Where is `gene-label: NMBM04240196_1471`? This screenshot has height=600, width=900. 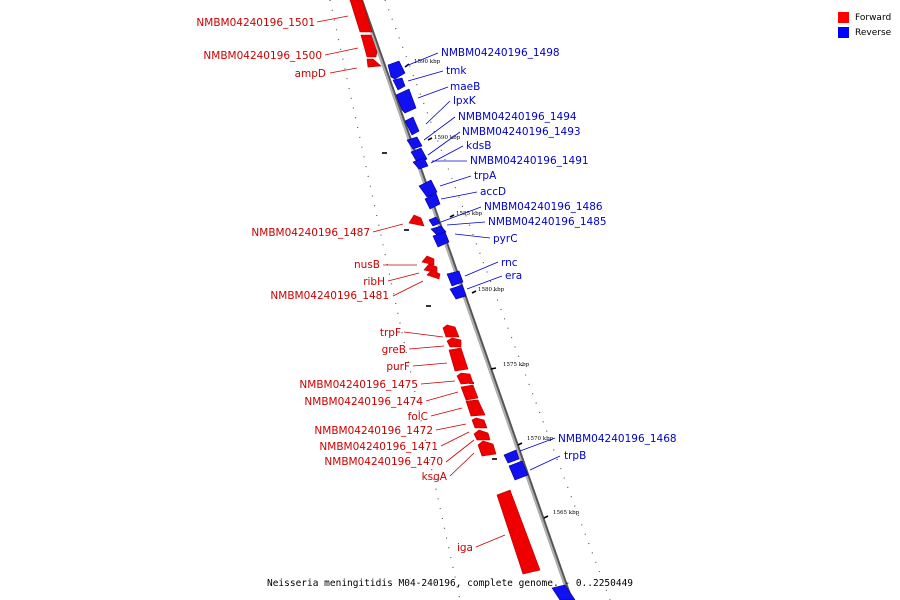 gene-label: NMBM04240196_1471 is located at coordinates (378, 447).